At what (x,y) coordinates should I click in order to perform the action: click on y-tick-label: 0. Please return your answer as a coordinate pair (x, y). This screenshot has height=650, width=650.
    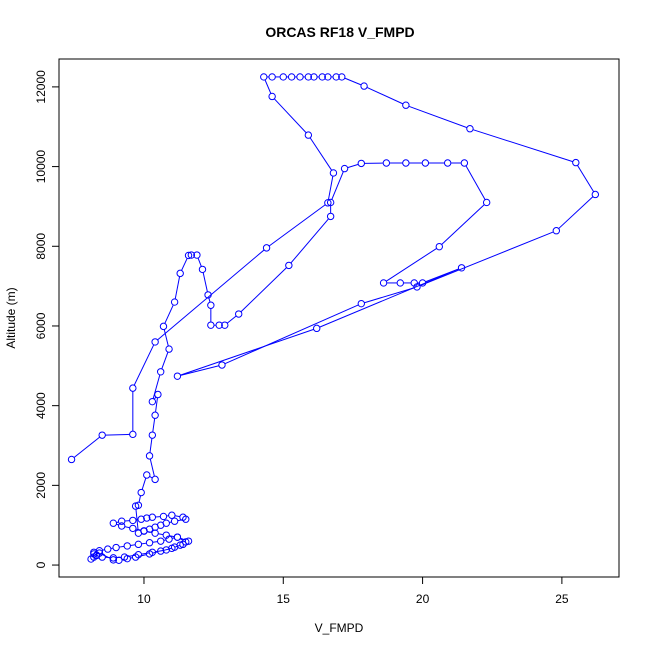
    Looking at the image, I should click on (41, 564).